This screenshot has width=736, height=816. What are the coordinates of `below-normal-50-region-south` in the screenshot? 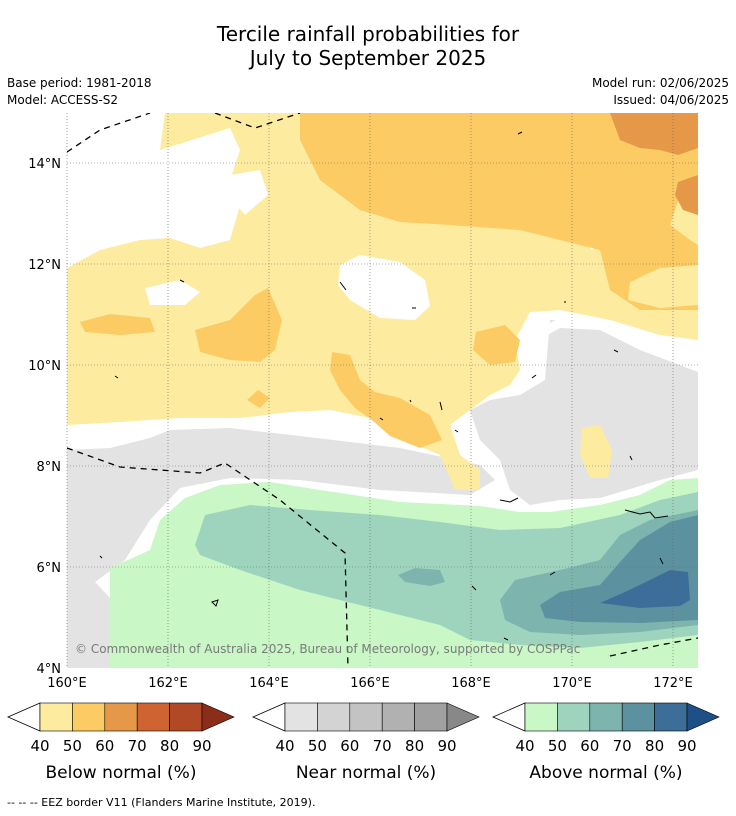 It's located at (386, 400).